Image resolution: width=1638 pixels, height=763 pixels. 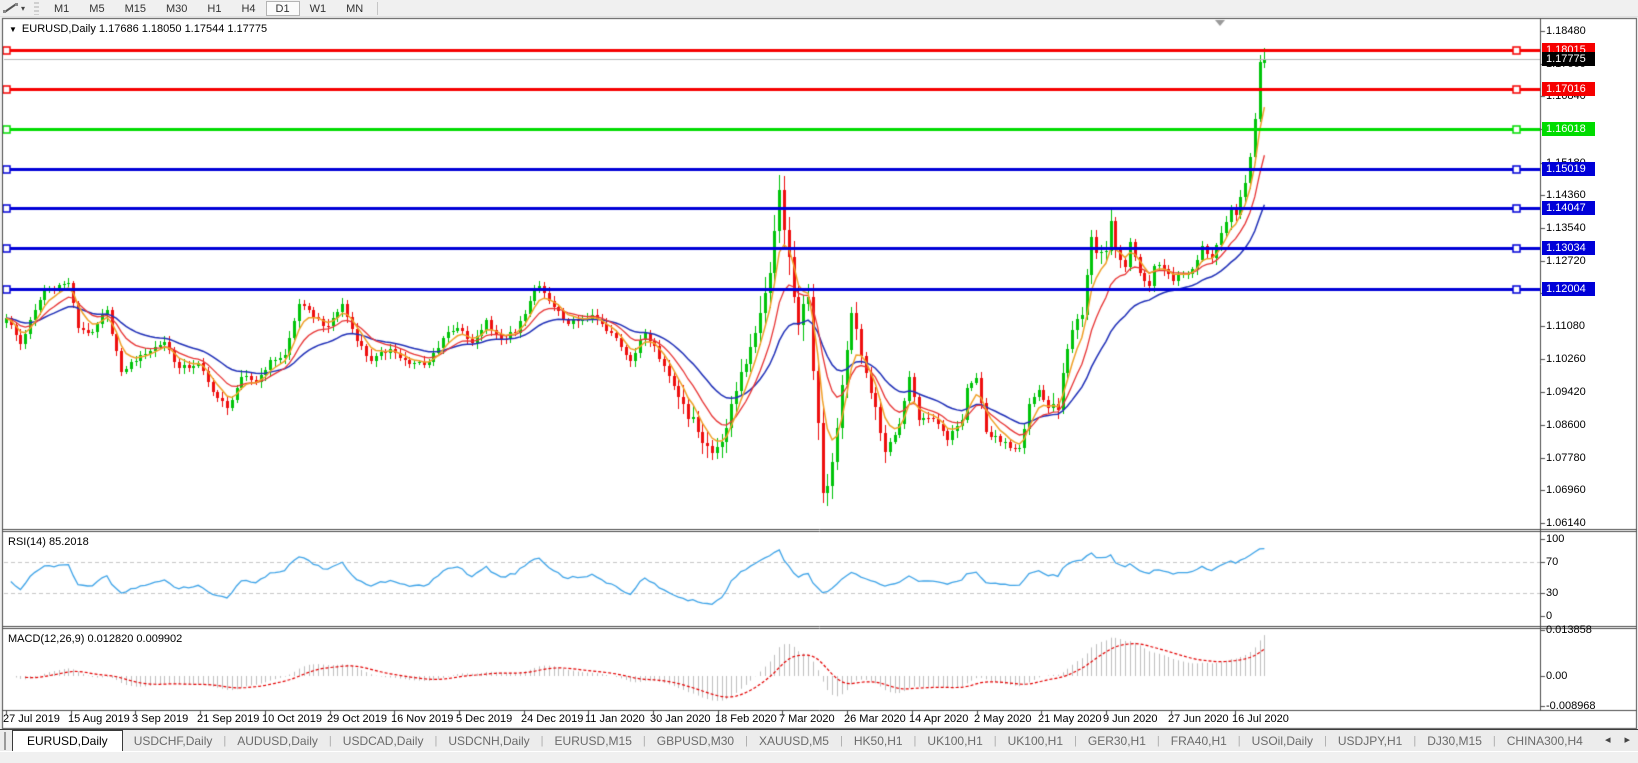 What do you see at coordinates (793, 740) in the screenshot?
I see `chart-tab-xauusd-m5: XAUUSD,M5` at bounding box center [793, 740].